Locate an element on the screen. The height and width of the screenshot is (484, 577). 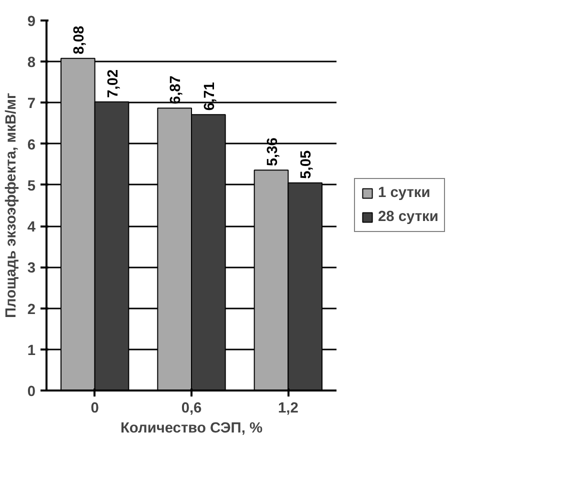
y-tick-label: 0 is located at coordinates (31, 392).